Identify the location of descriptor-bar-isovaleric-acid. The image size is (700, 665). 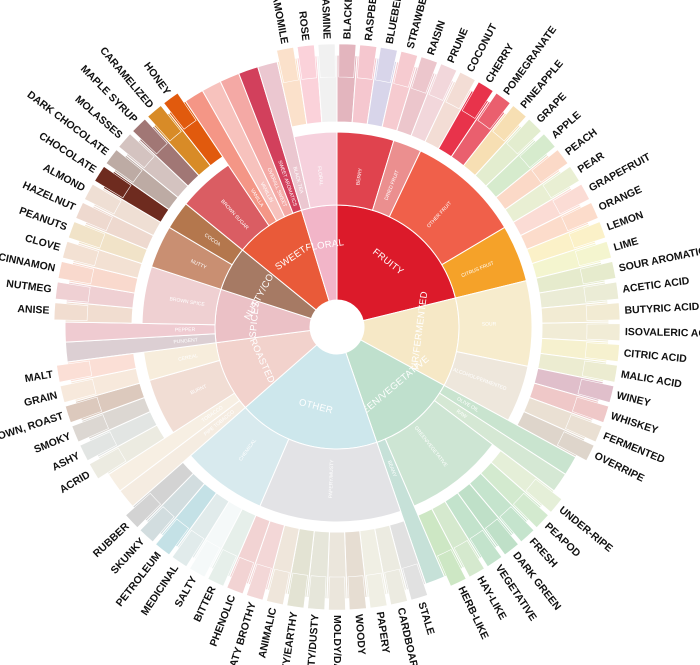
(603, 332).